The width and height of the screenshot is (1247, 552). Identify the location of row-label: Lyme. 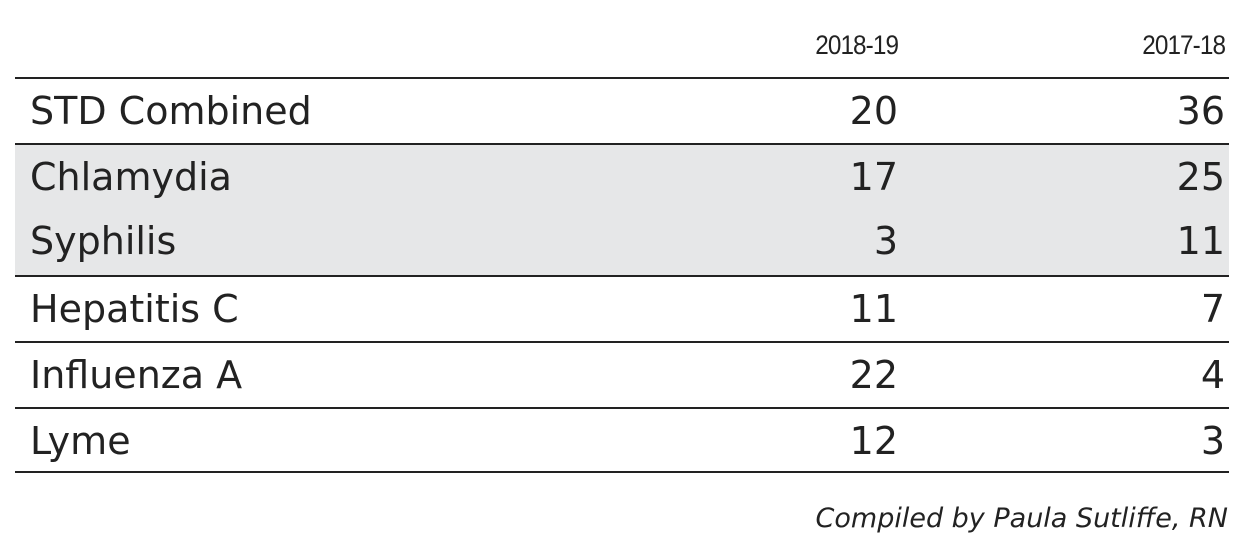
(80, 441).